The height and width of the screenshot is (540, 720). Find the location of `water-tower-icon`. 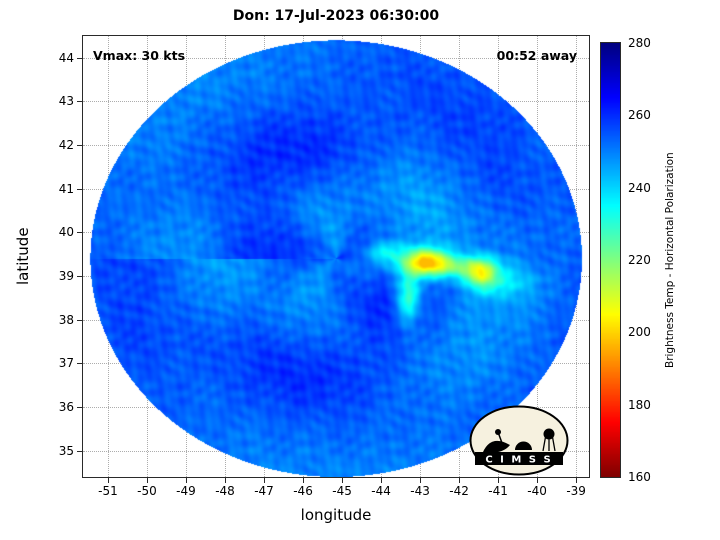

water-tower-icon is located at coordinates (549, 434).